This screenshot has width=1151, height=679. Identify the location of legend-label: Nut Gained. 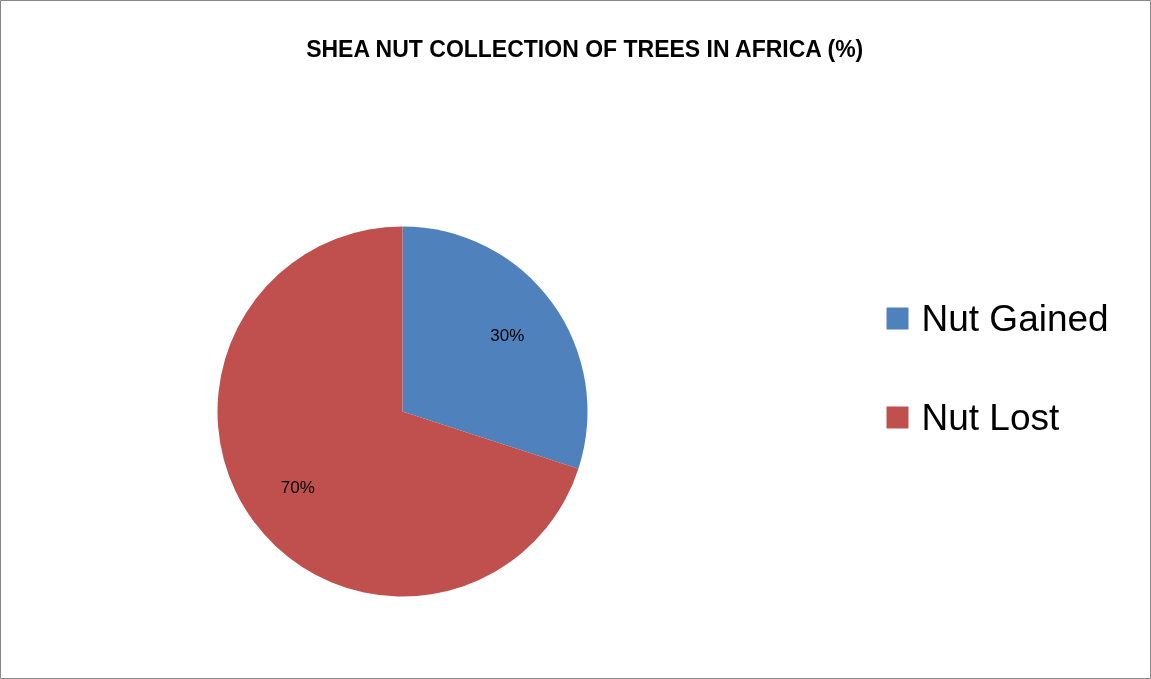
(1015, 318).